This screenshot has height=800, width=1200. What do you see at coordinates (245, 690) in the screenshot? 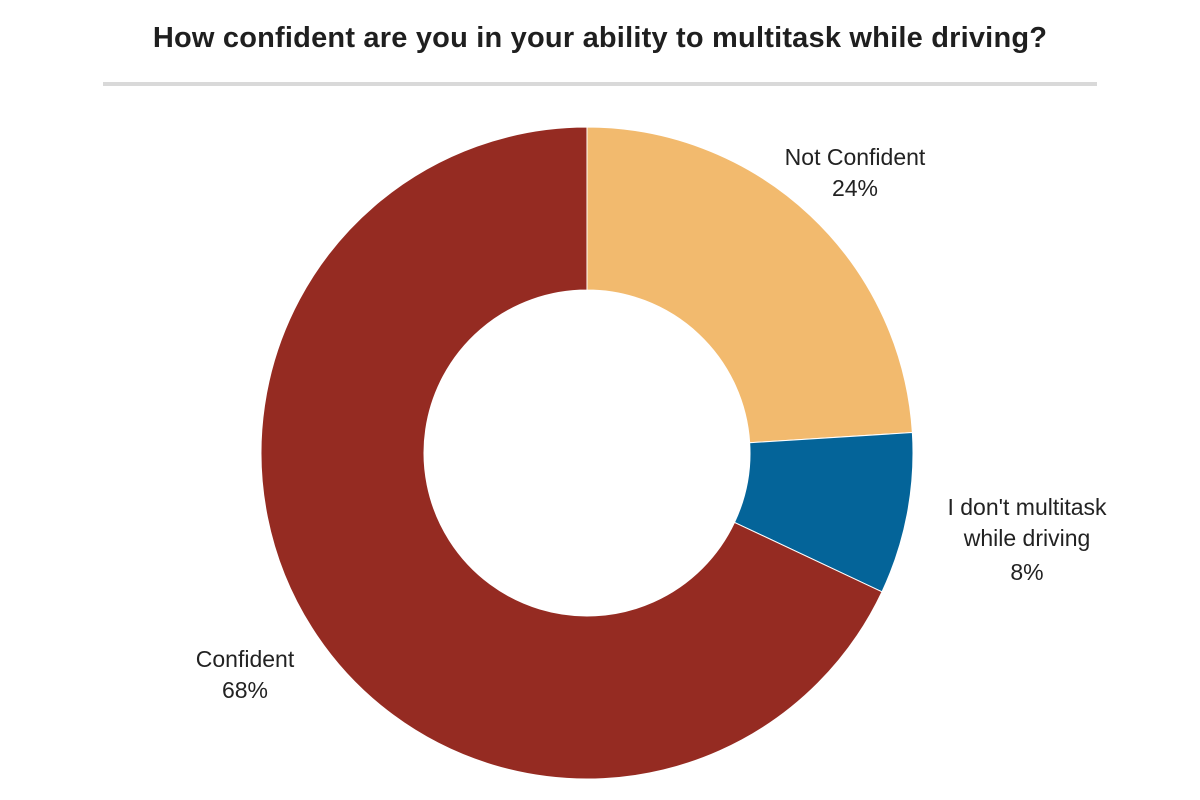
I see `slice-value-confident: 68%` at bounding box center [245, 690].